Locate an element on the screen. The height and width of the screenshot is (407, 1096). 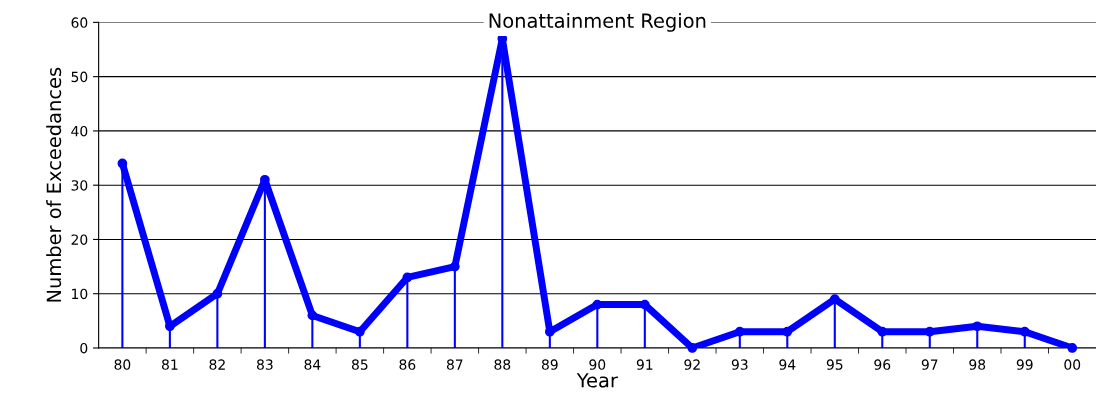
x-tick-label: 86 is located at coordinates (407, 364).